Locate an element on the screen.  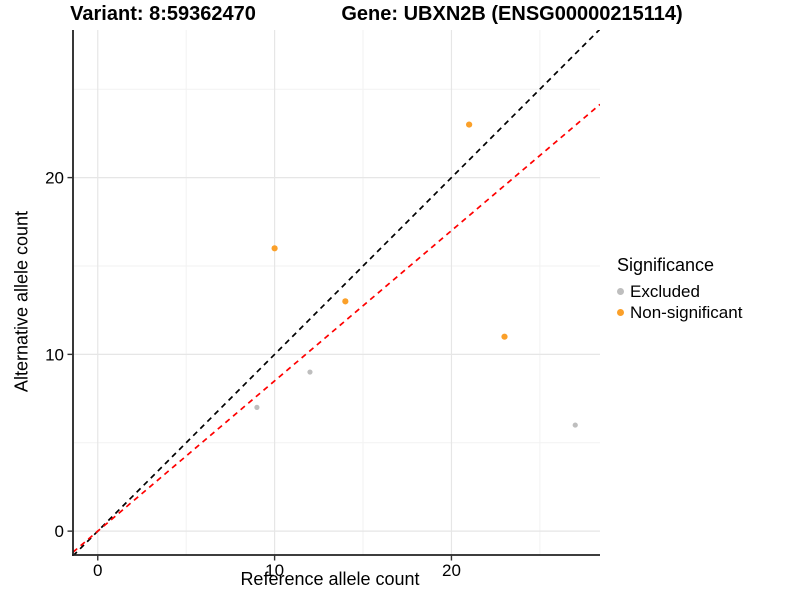
legend-item-non-significant: Non-significant is located at coordinates (679, 312).